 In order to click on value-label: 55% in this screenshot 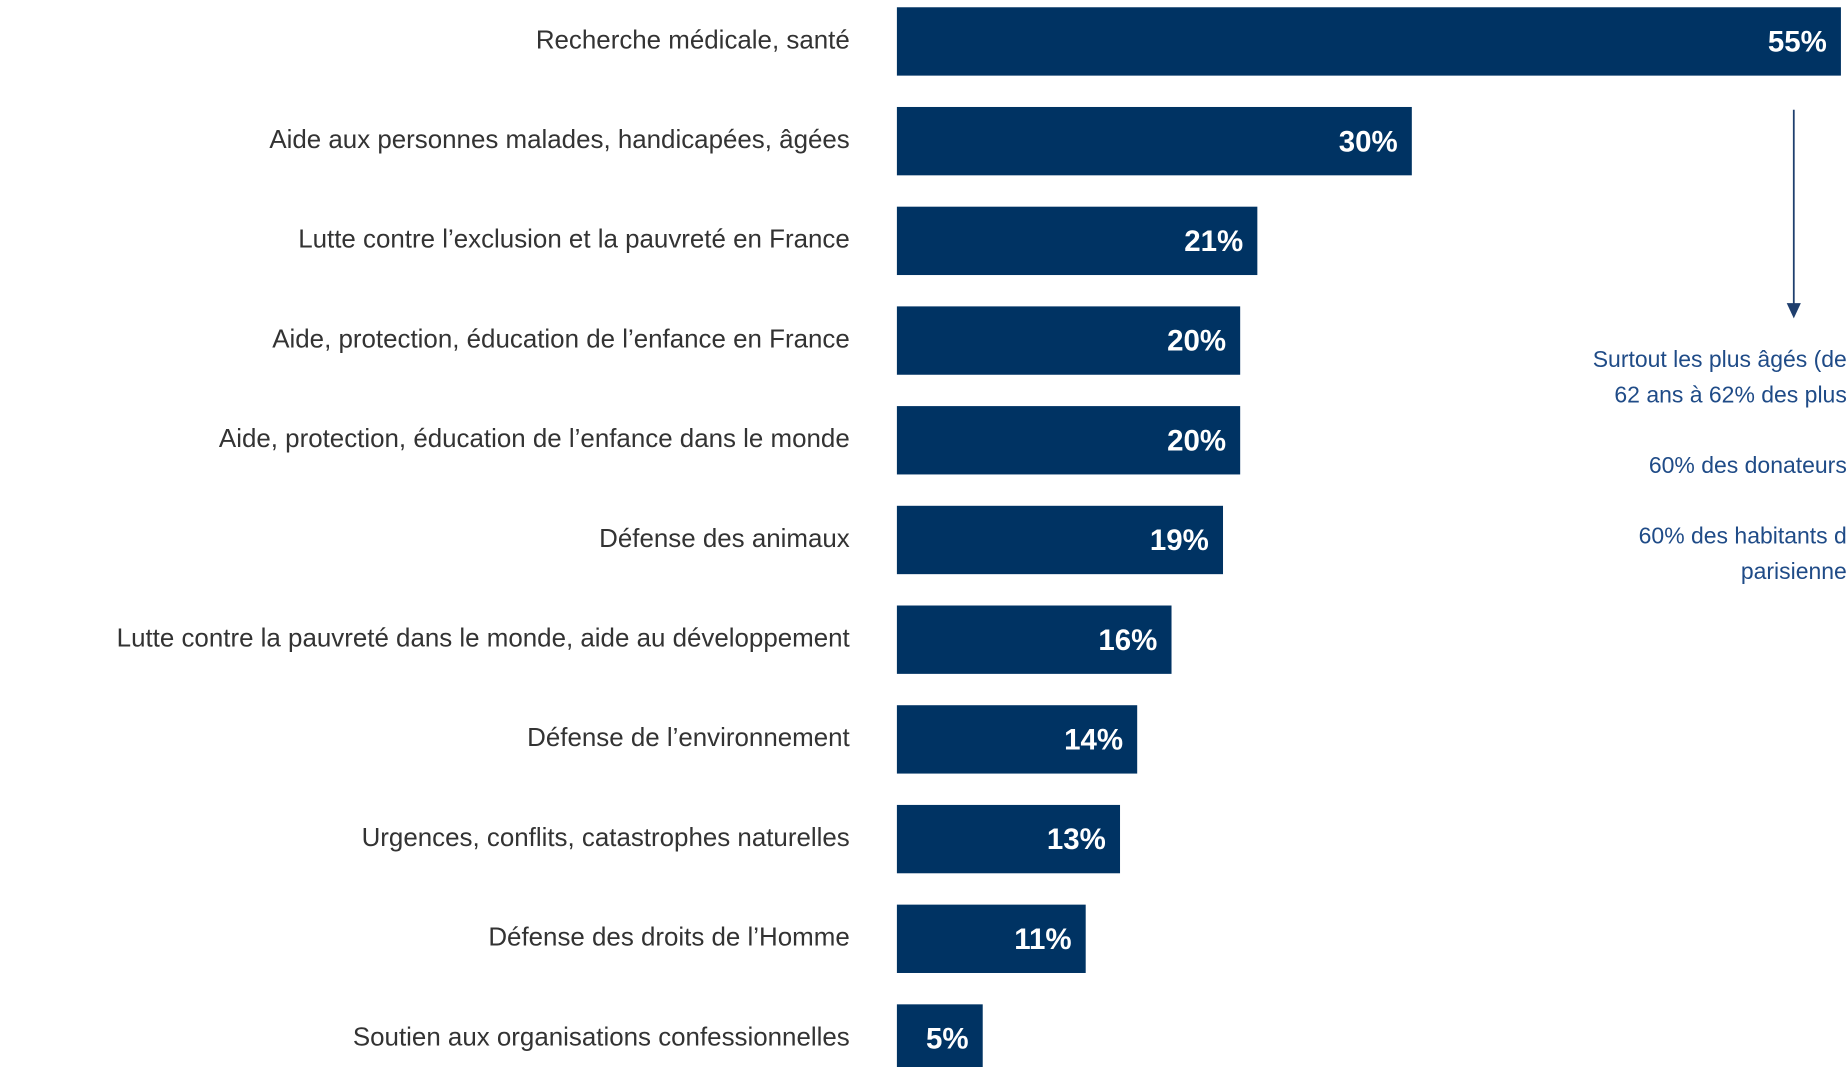, I will do `click(1797, 42)`.